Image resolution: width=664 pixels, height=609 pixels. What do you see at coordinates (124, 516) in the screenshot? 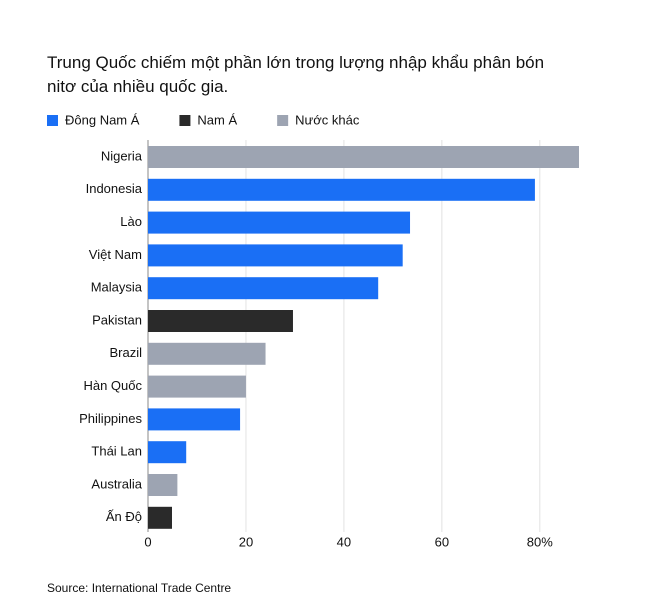
I see `y-tick-label: Ấn Độ` at bounding box center [124, 516].